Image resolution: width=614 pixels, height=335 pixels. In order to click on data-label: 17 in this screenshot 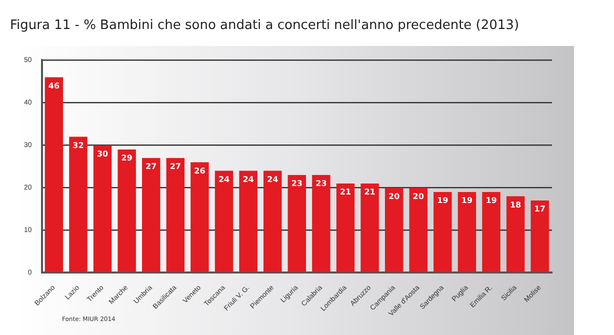, I will do `click(540, 209)`.